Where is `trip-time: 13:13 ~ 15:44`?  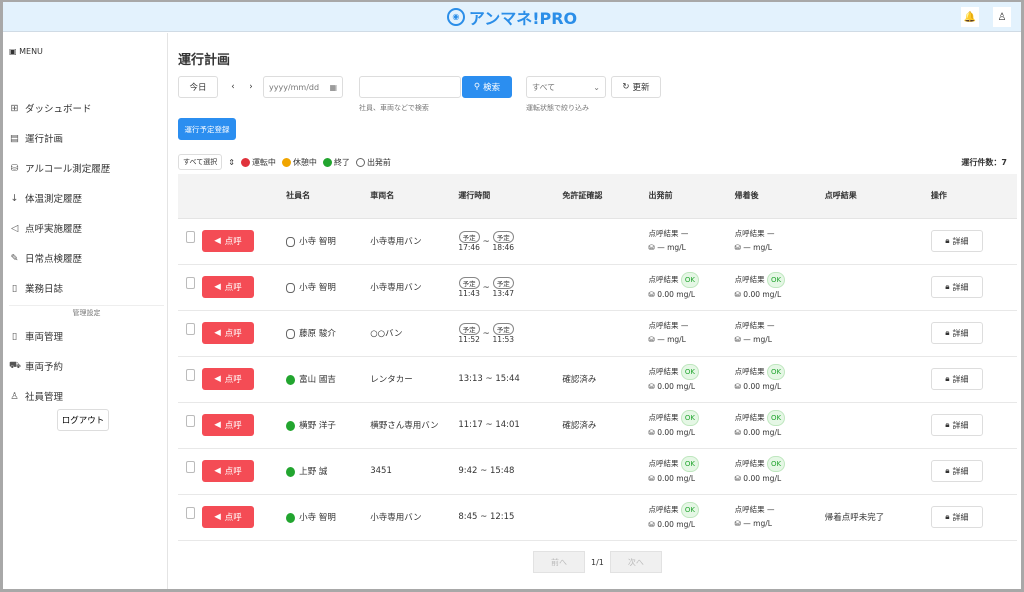 trip-time: 13:13 ~ 15:44 is located at coordinates (510, 379).